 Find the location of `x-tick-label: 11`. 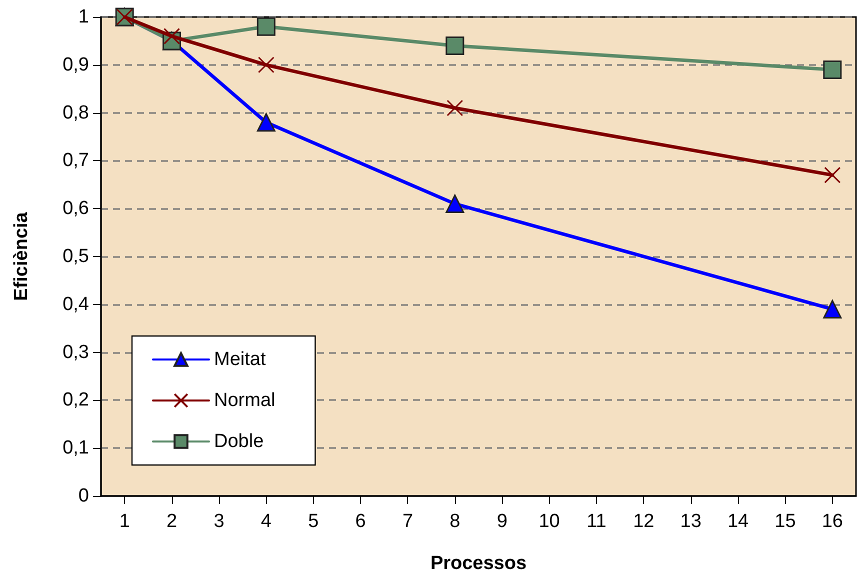

x-tick-label: 11 is located at coordinates (596, 521).